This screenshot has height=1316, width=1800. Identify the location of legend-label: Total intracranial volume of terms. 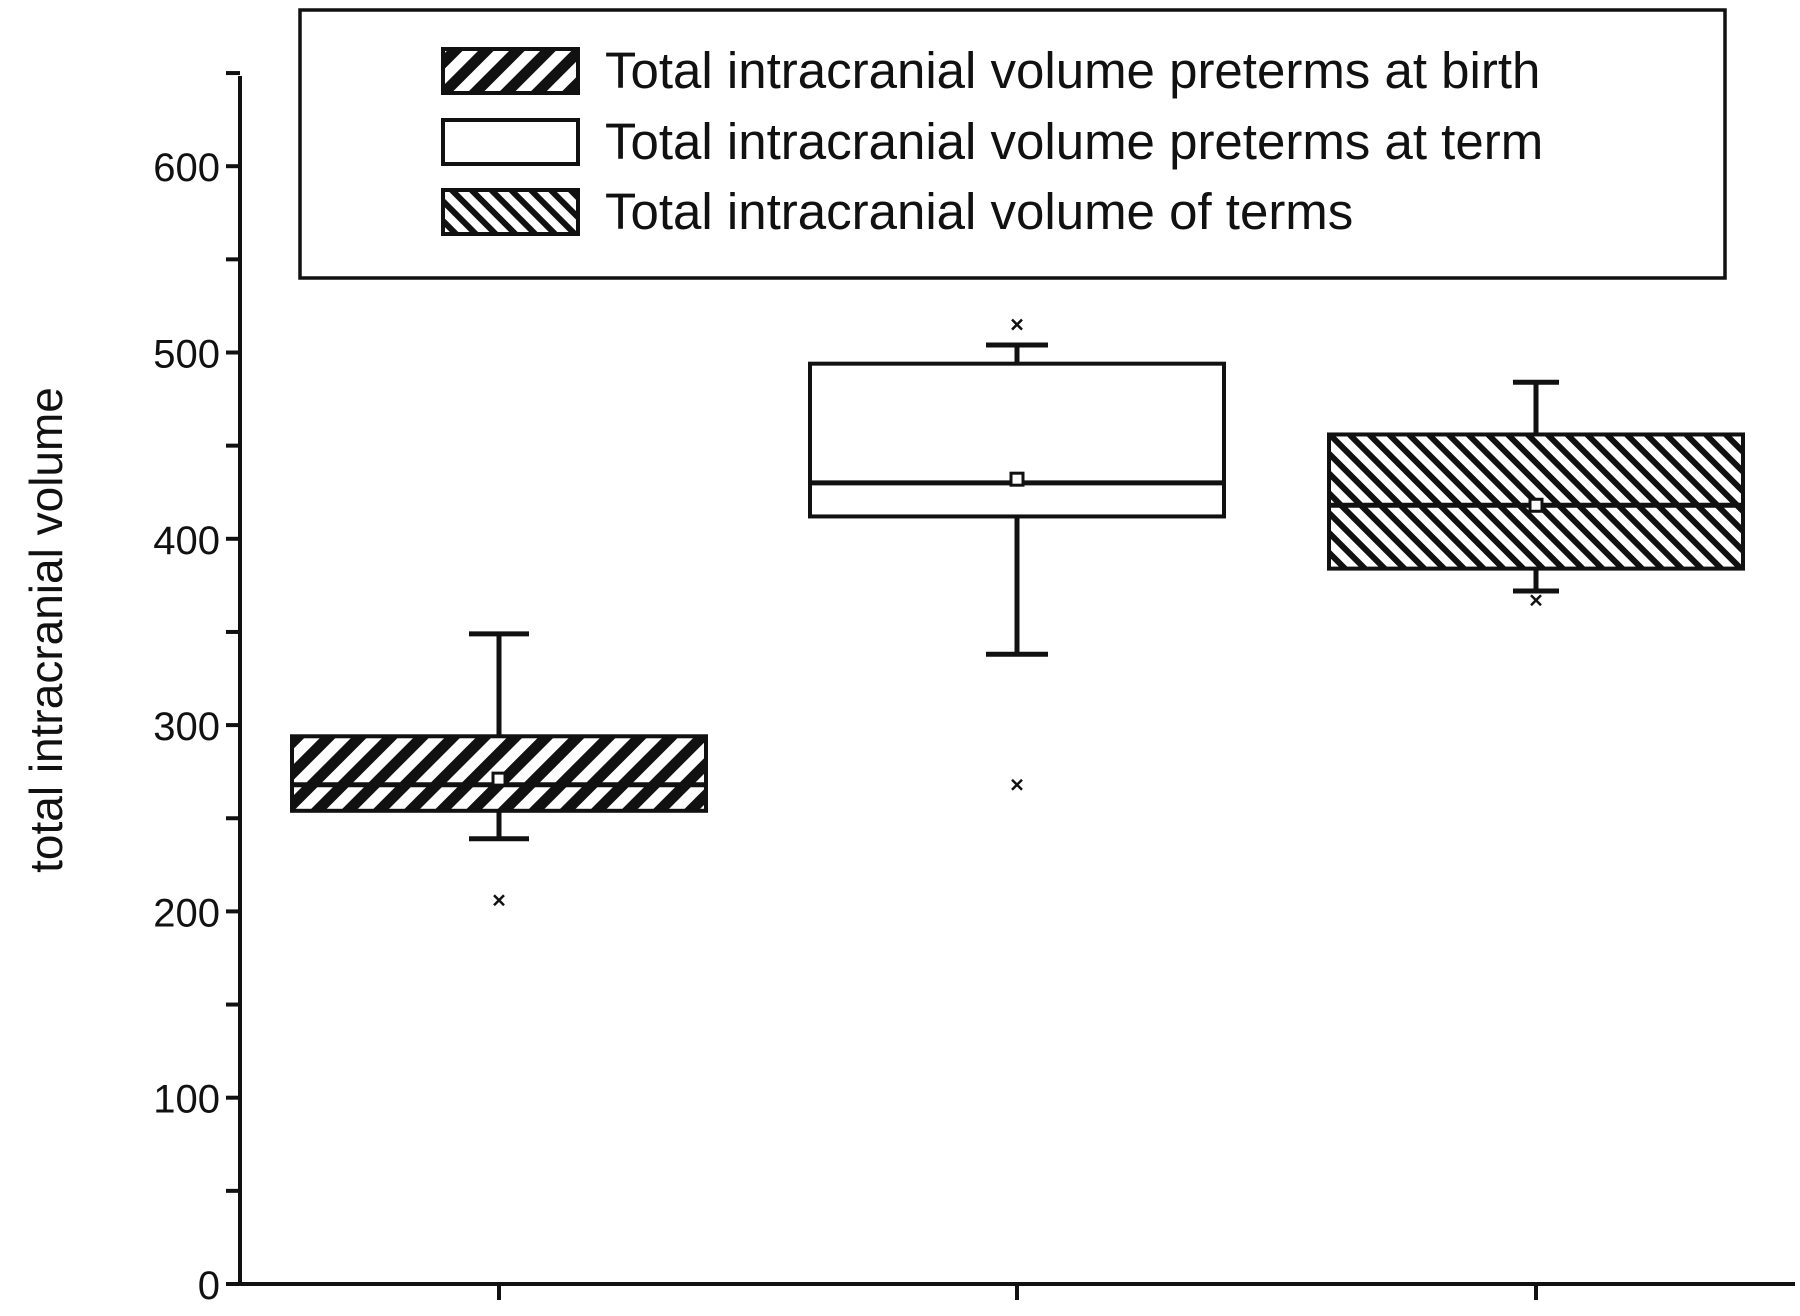
(979, 211).